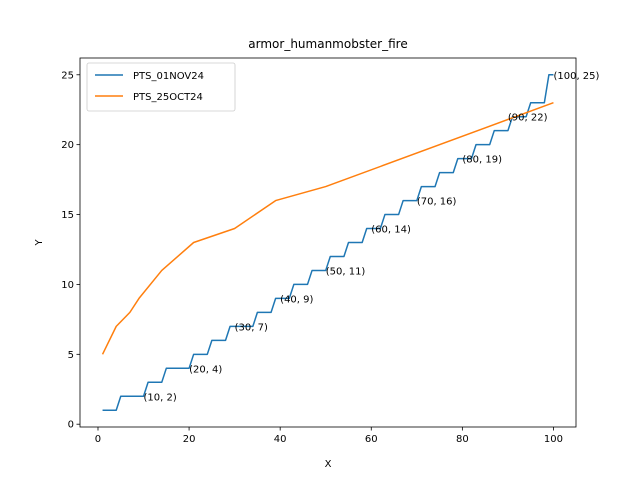 This screenshot has width=640, height=480. I want to click on y-tick-label: 20, so click(67, 145).